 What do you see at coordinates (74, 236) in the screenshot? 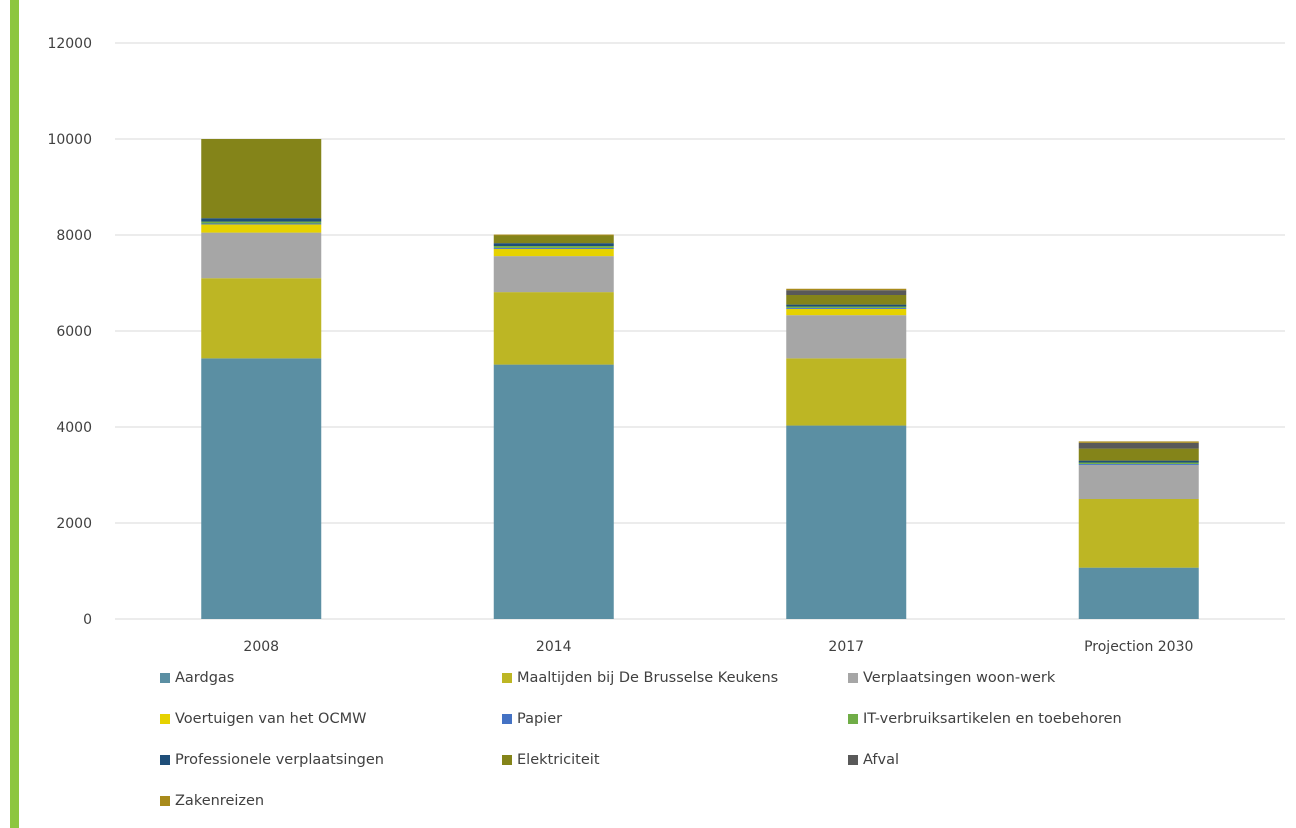
I see `y-tick-label: 8000` at bounding box center [74, 236].